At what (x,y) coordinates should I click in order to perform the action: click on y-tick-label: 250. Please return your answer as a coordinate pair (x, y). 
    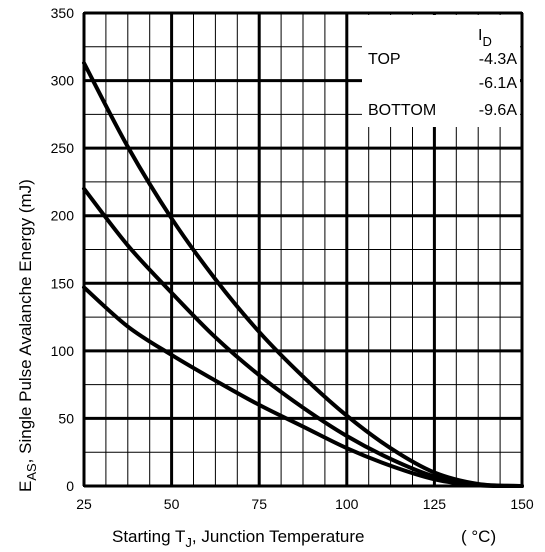
    Looking at the image, I should click on (63, 148).